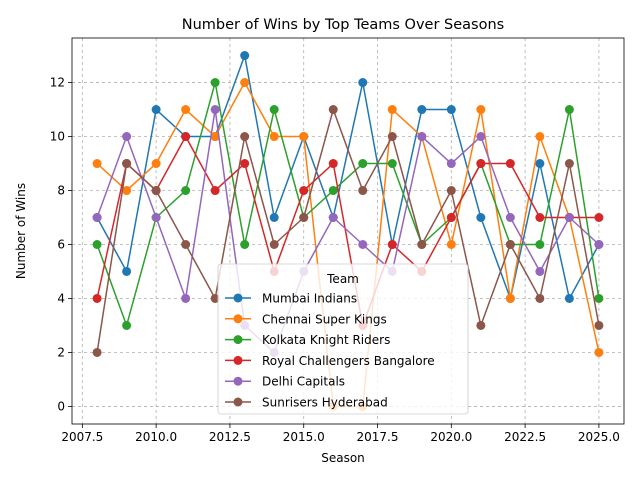 Image resolution: width=640 pixels, height=480 pixels. What do you see at coordinates (61, 406) in the screenshot?
I see `y-tick-label: 0` at bounding box center [61, 406].